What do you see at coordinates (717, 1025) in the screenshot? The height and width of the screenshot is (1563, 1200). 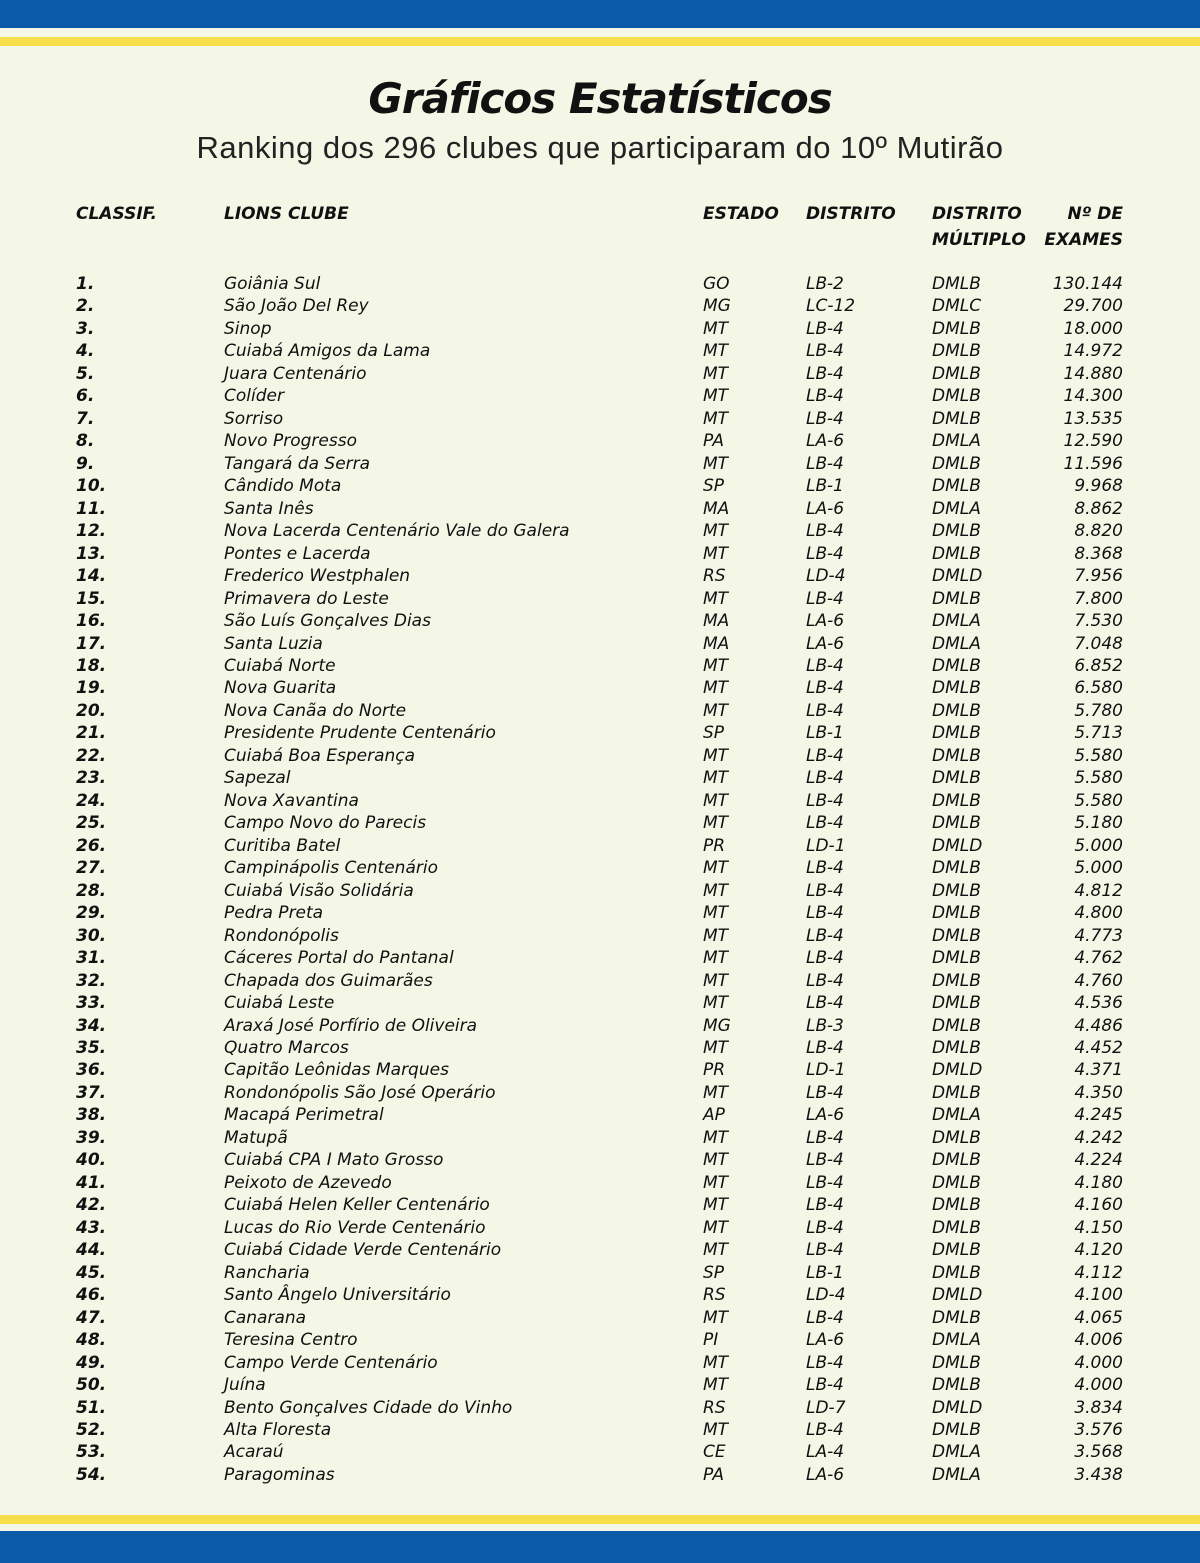 I see `table-cell: MG` at bounding box center [717, 1025].